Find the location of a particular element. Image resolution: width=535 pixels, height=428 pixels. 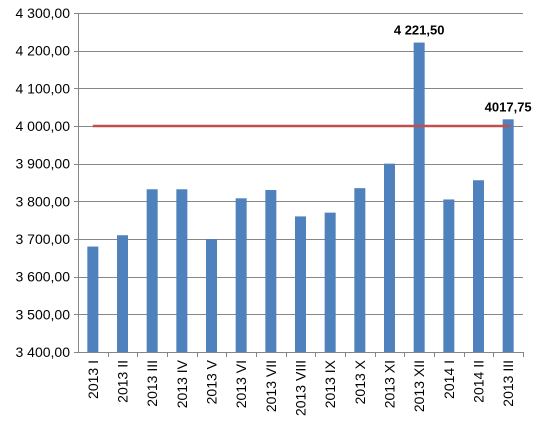

y-tick-label: 4 300,00 is located at coordinates (43, 13).